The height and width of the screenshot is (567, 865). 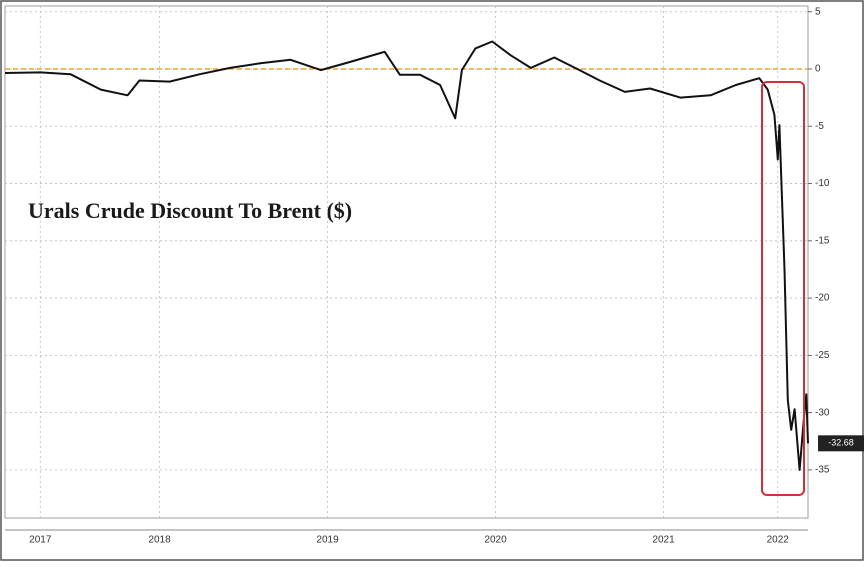 What do you see at coordinates (327, 540) in the screenshot?
I see `x-tick-label: 2019` at bounding box center [327, 540].